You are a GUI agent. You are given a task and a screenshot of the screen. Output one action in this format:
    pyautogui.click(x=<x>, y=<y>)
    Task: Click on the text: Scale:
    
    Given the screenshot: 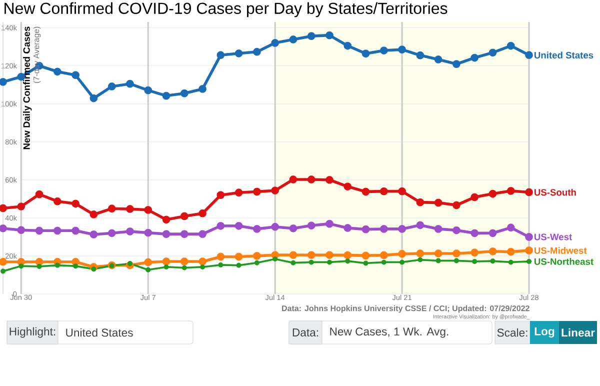 What is the action you would take?
    pyautogui.click(x=512, y=332)
    